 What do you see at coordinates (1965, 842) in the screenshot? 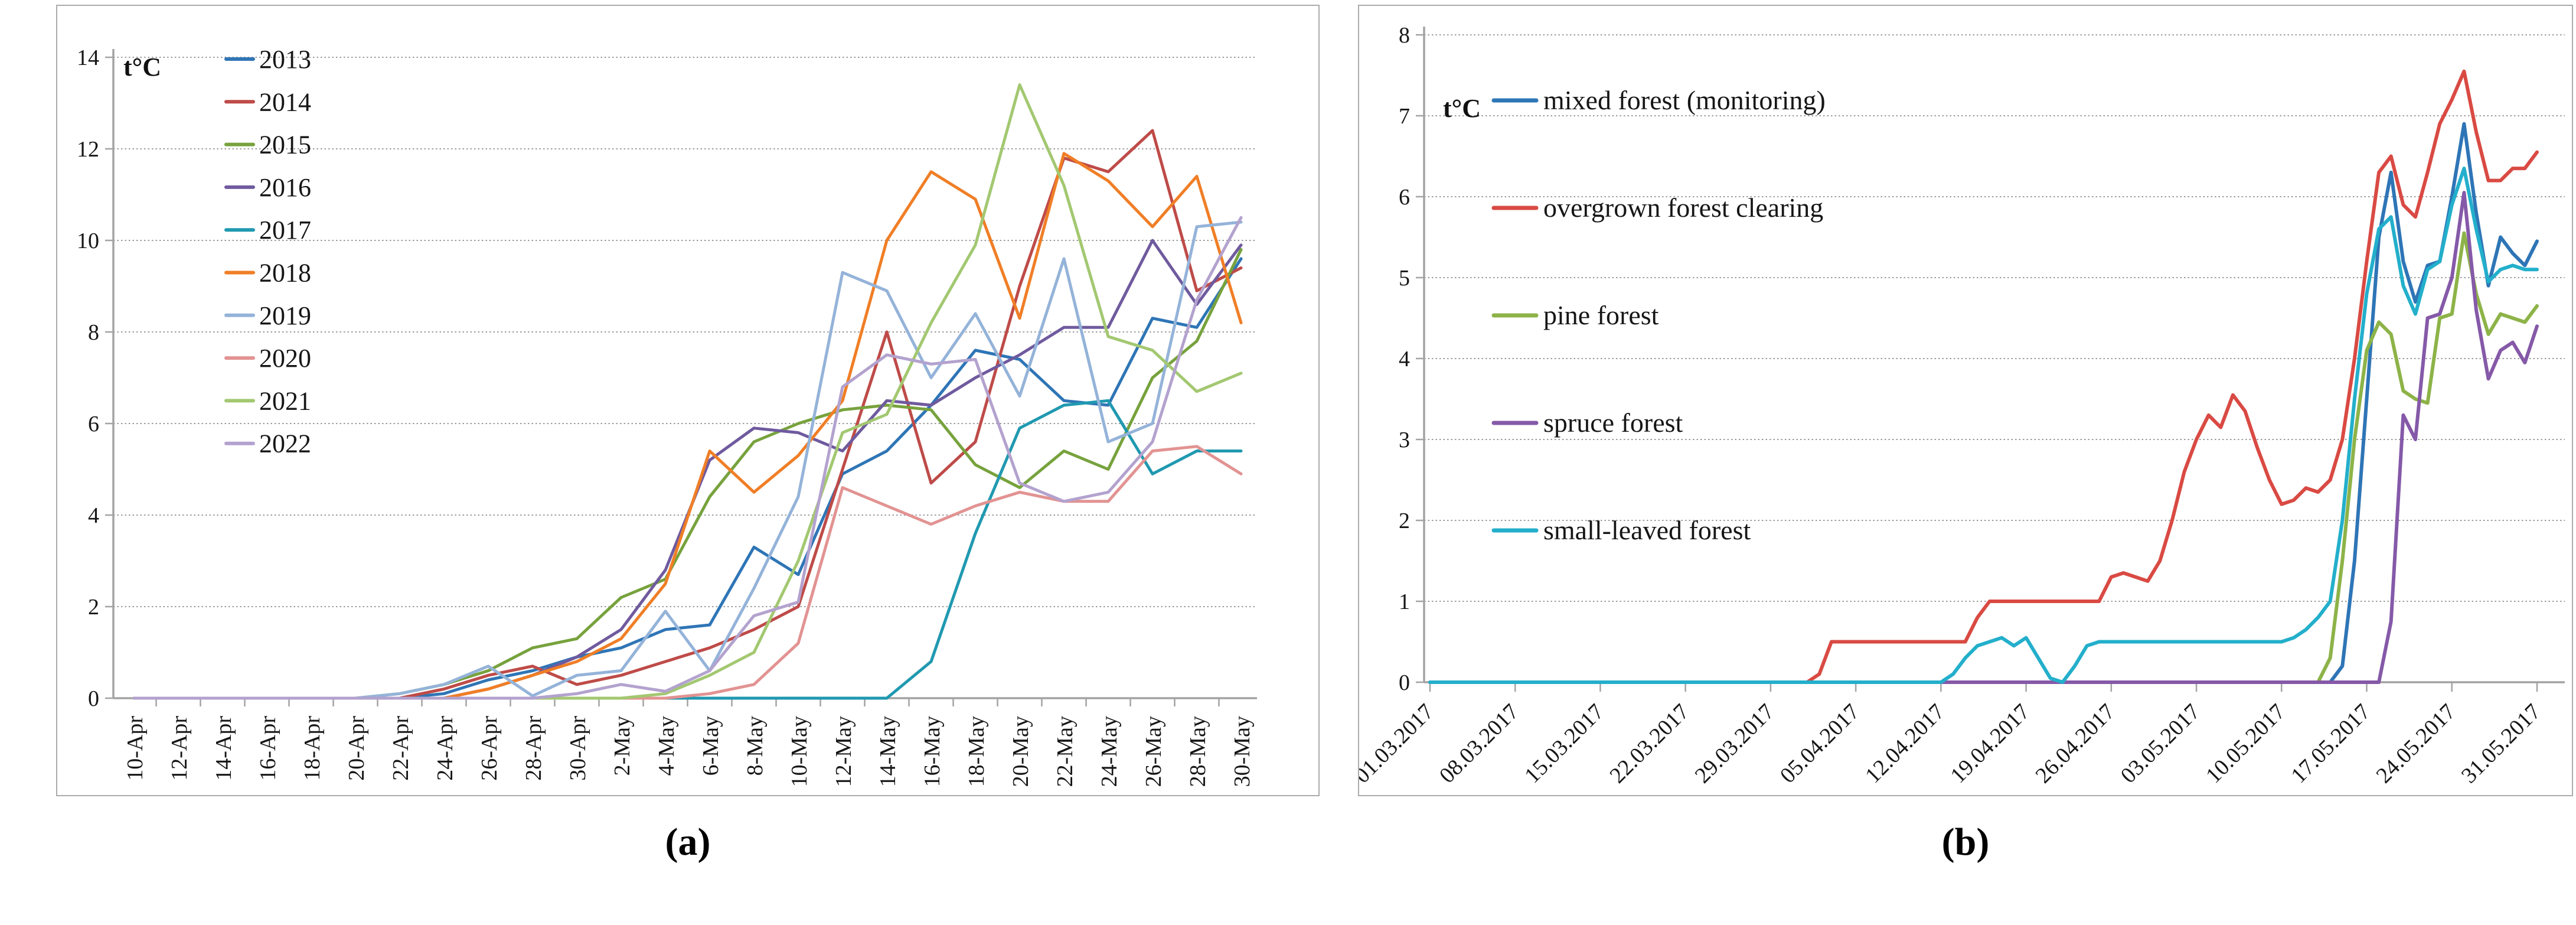
I see `caption-b: (b)` at bounding box center [1965, 842].